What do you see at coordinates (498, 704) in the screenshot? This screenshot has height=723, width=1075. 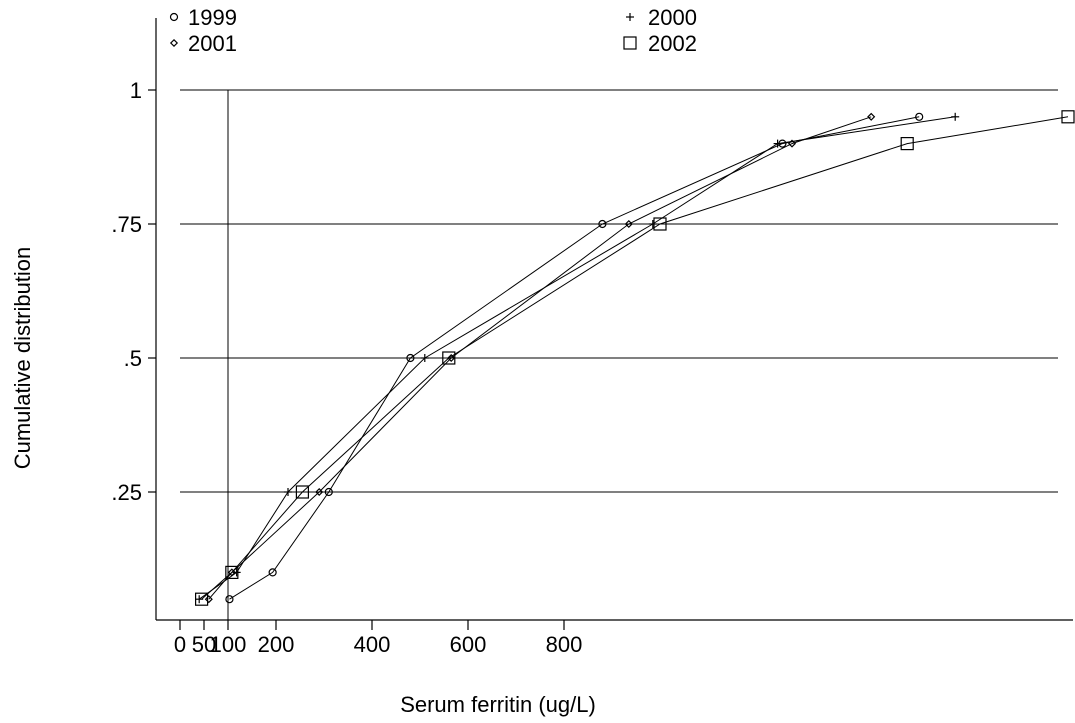 I see `x-axis-label: Serum ferritin (ug/L)` at bounding box center [498, 704].